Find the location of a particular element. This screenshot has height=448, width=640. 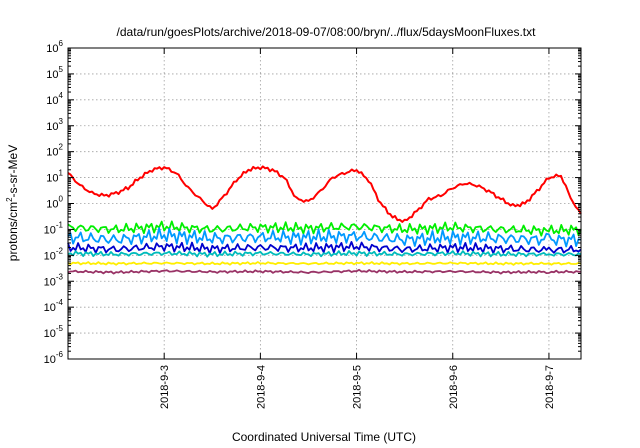

y-tick-label: 10² is located at coordinates (54, 151).